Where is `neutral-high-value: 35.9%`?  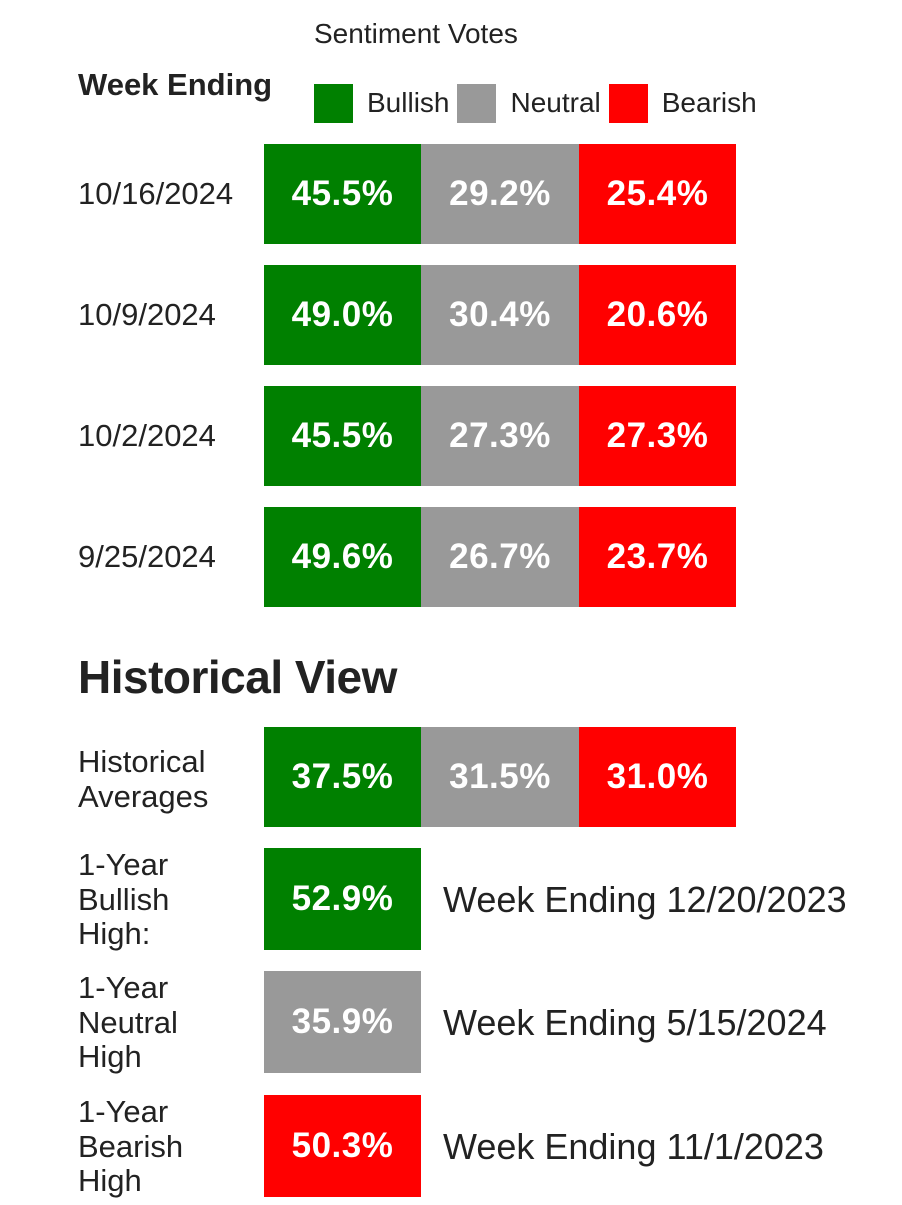 neutral-high-value: 35.9% is located at coordinates (342, 1022).